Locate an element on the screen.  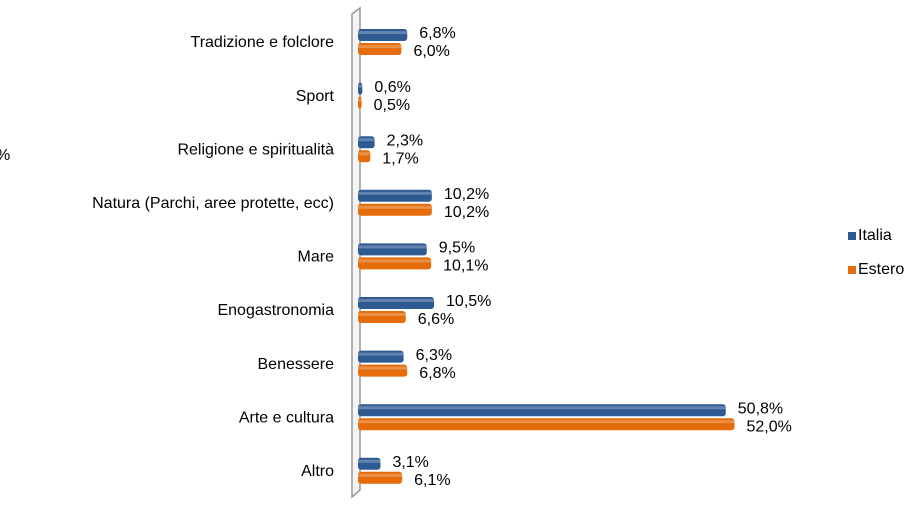
category-label: Arte e cultura is located at coordinates (286, 417).